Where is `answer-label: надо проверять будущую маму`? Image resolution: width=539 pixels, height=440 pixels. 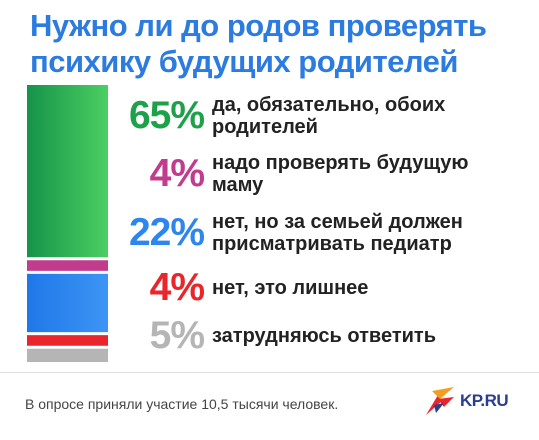
answer-label: надо проверять будущую маму is located at coordinates (340, 174).